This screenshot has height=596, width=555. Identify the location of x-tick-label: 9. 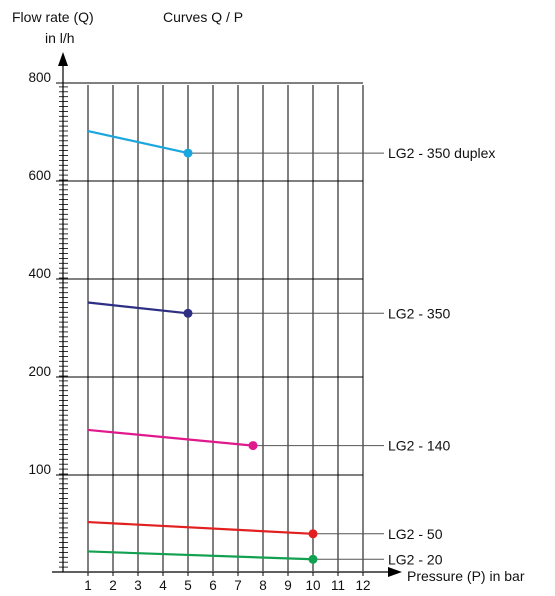
(288, 585).